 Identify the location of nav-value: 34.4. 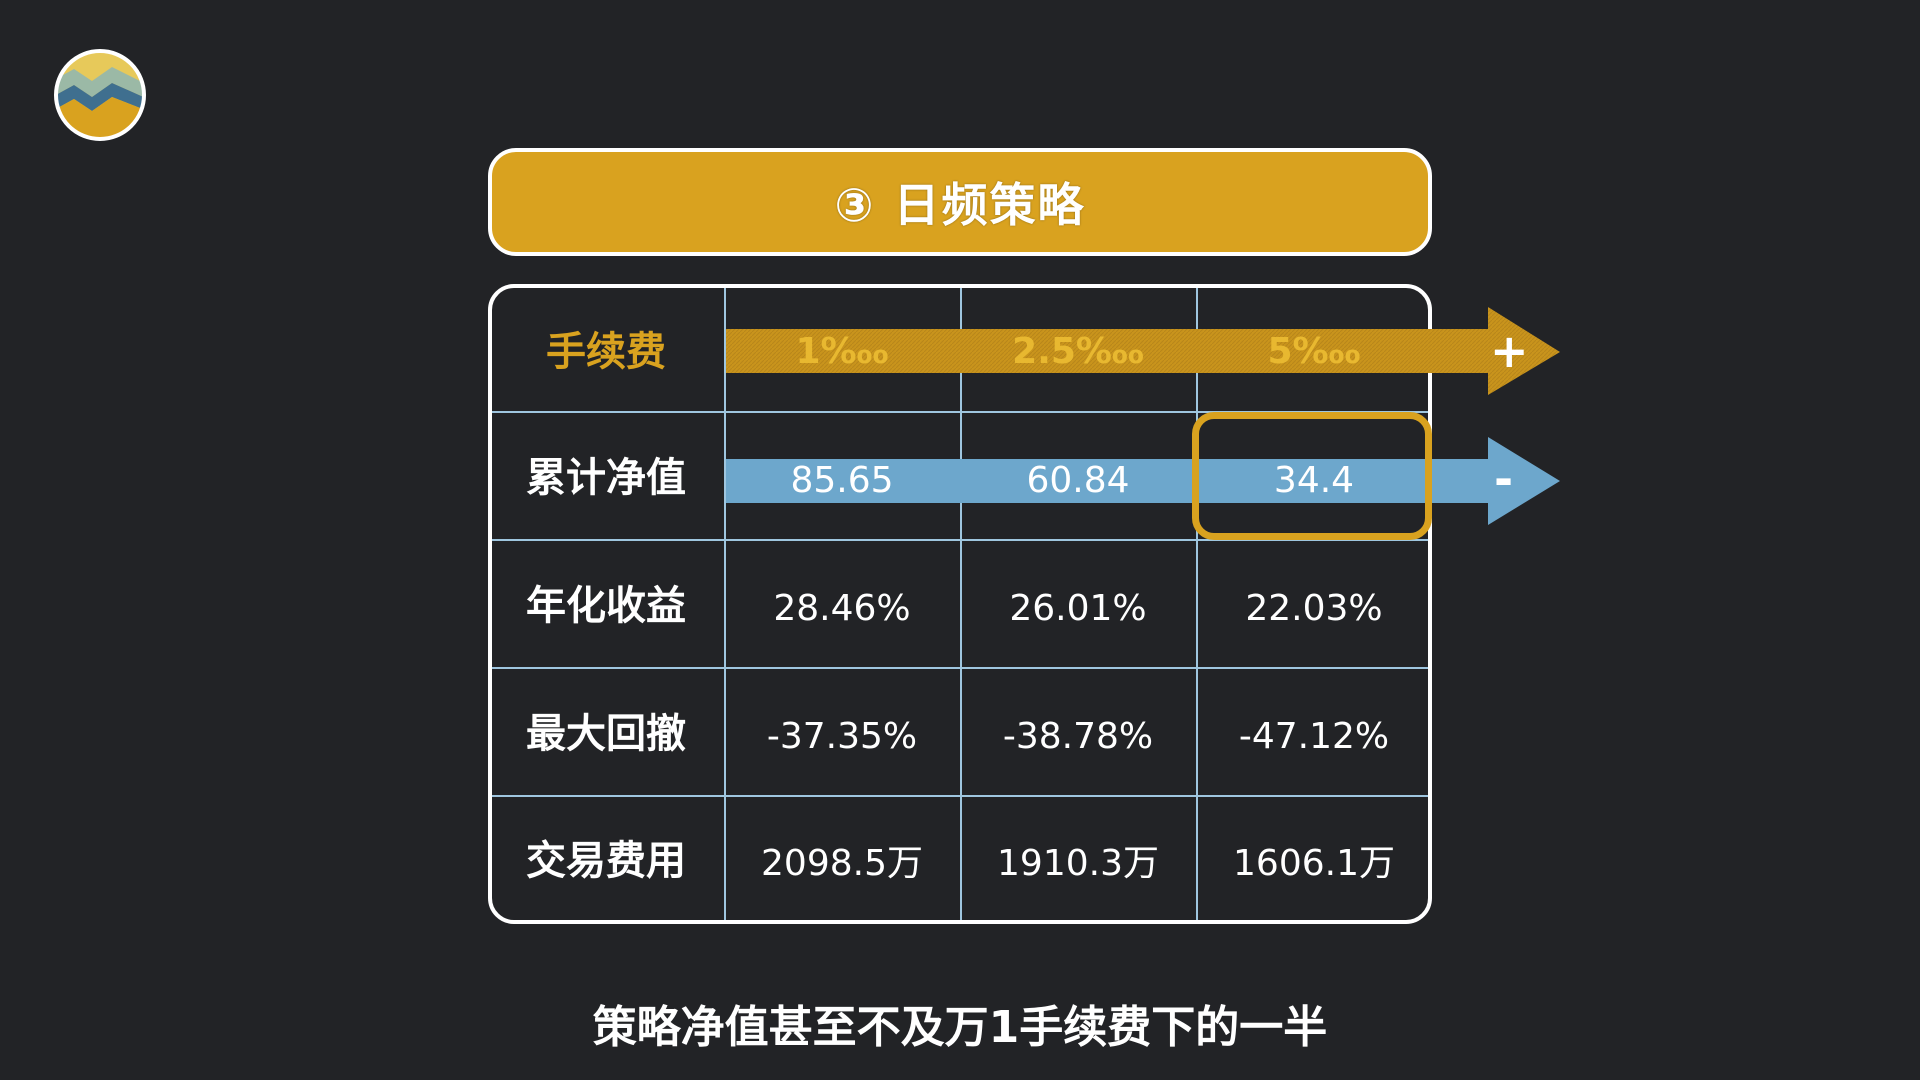
(1314, 480).